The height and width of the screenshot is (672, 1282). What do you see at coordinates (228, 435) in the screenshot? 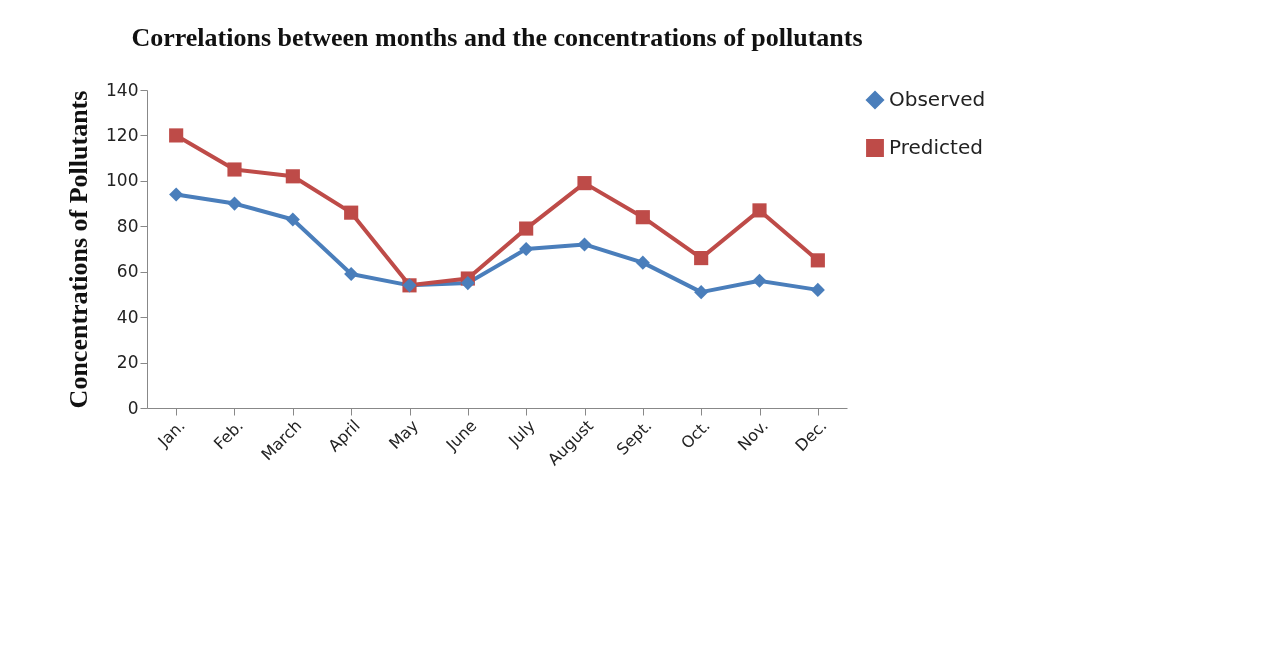
I see `x-tick-label: Feb.` at bounding box center [228, 435].